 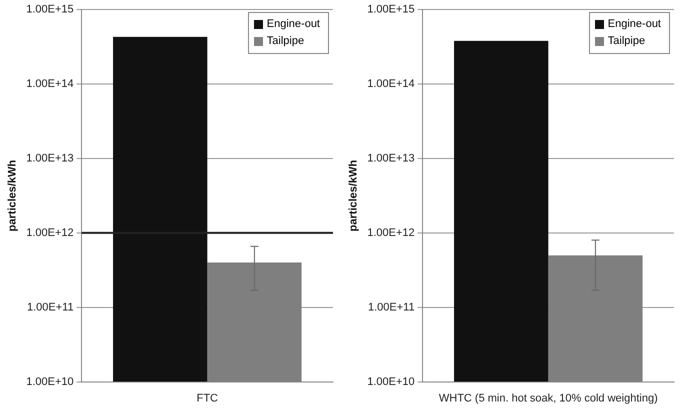 What do you see at coordinates (548, 398) in the screenshot?
I see `x-tick-label: WHTC (5 min. hot soak, 10% cold weighting)` at bounding box center [548, 398].